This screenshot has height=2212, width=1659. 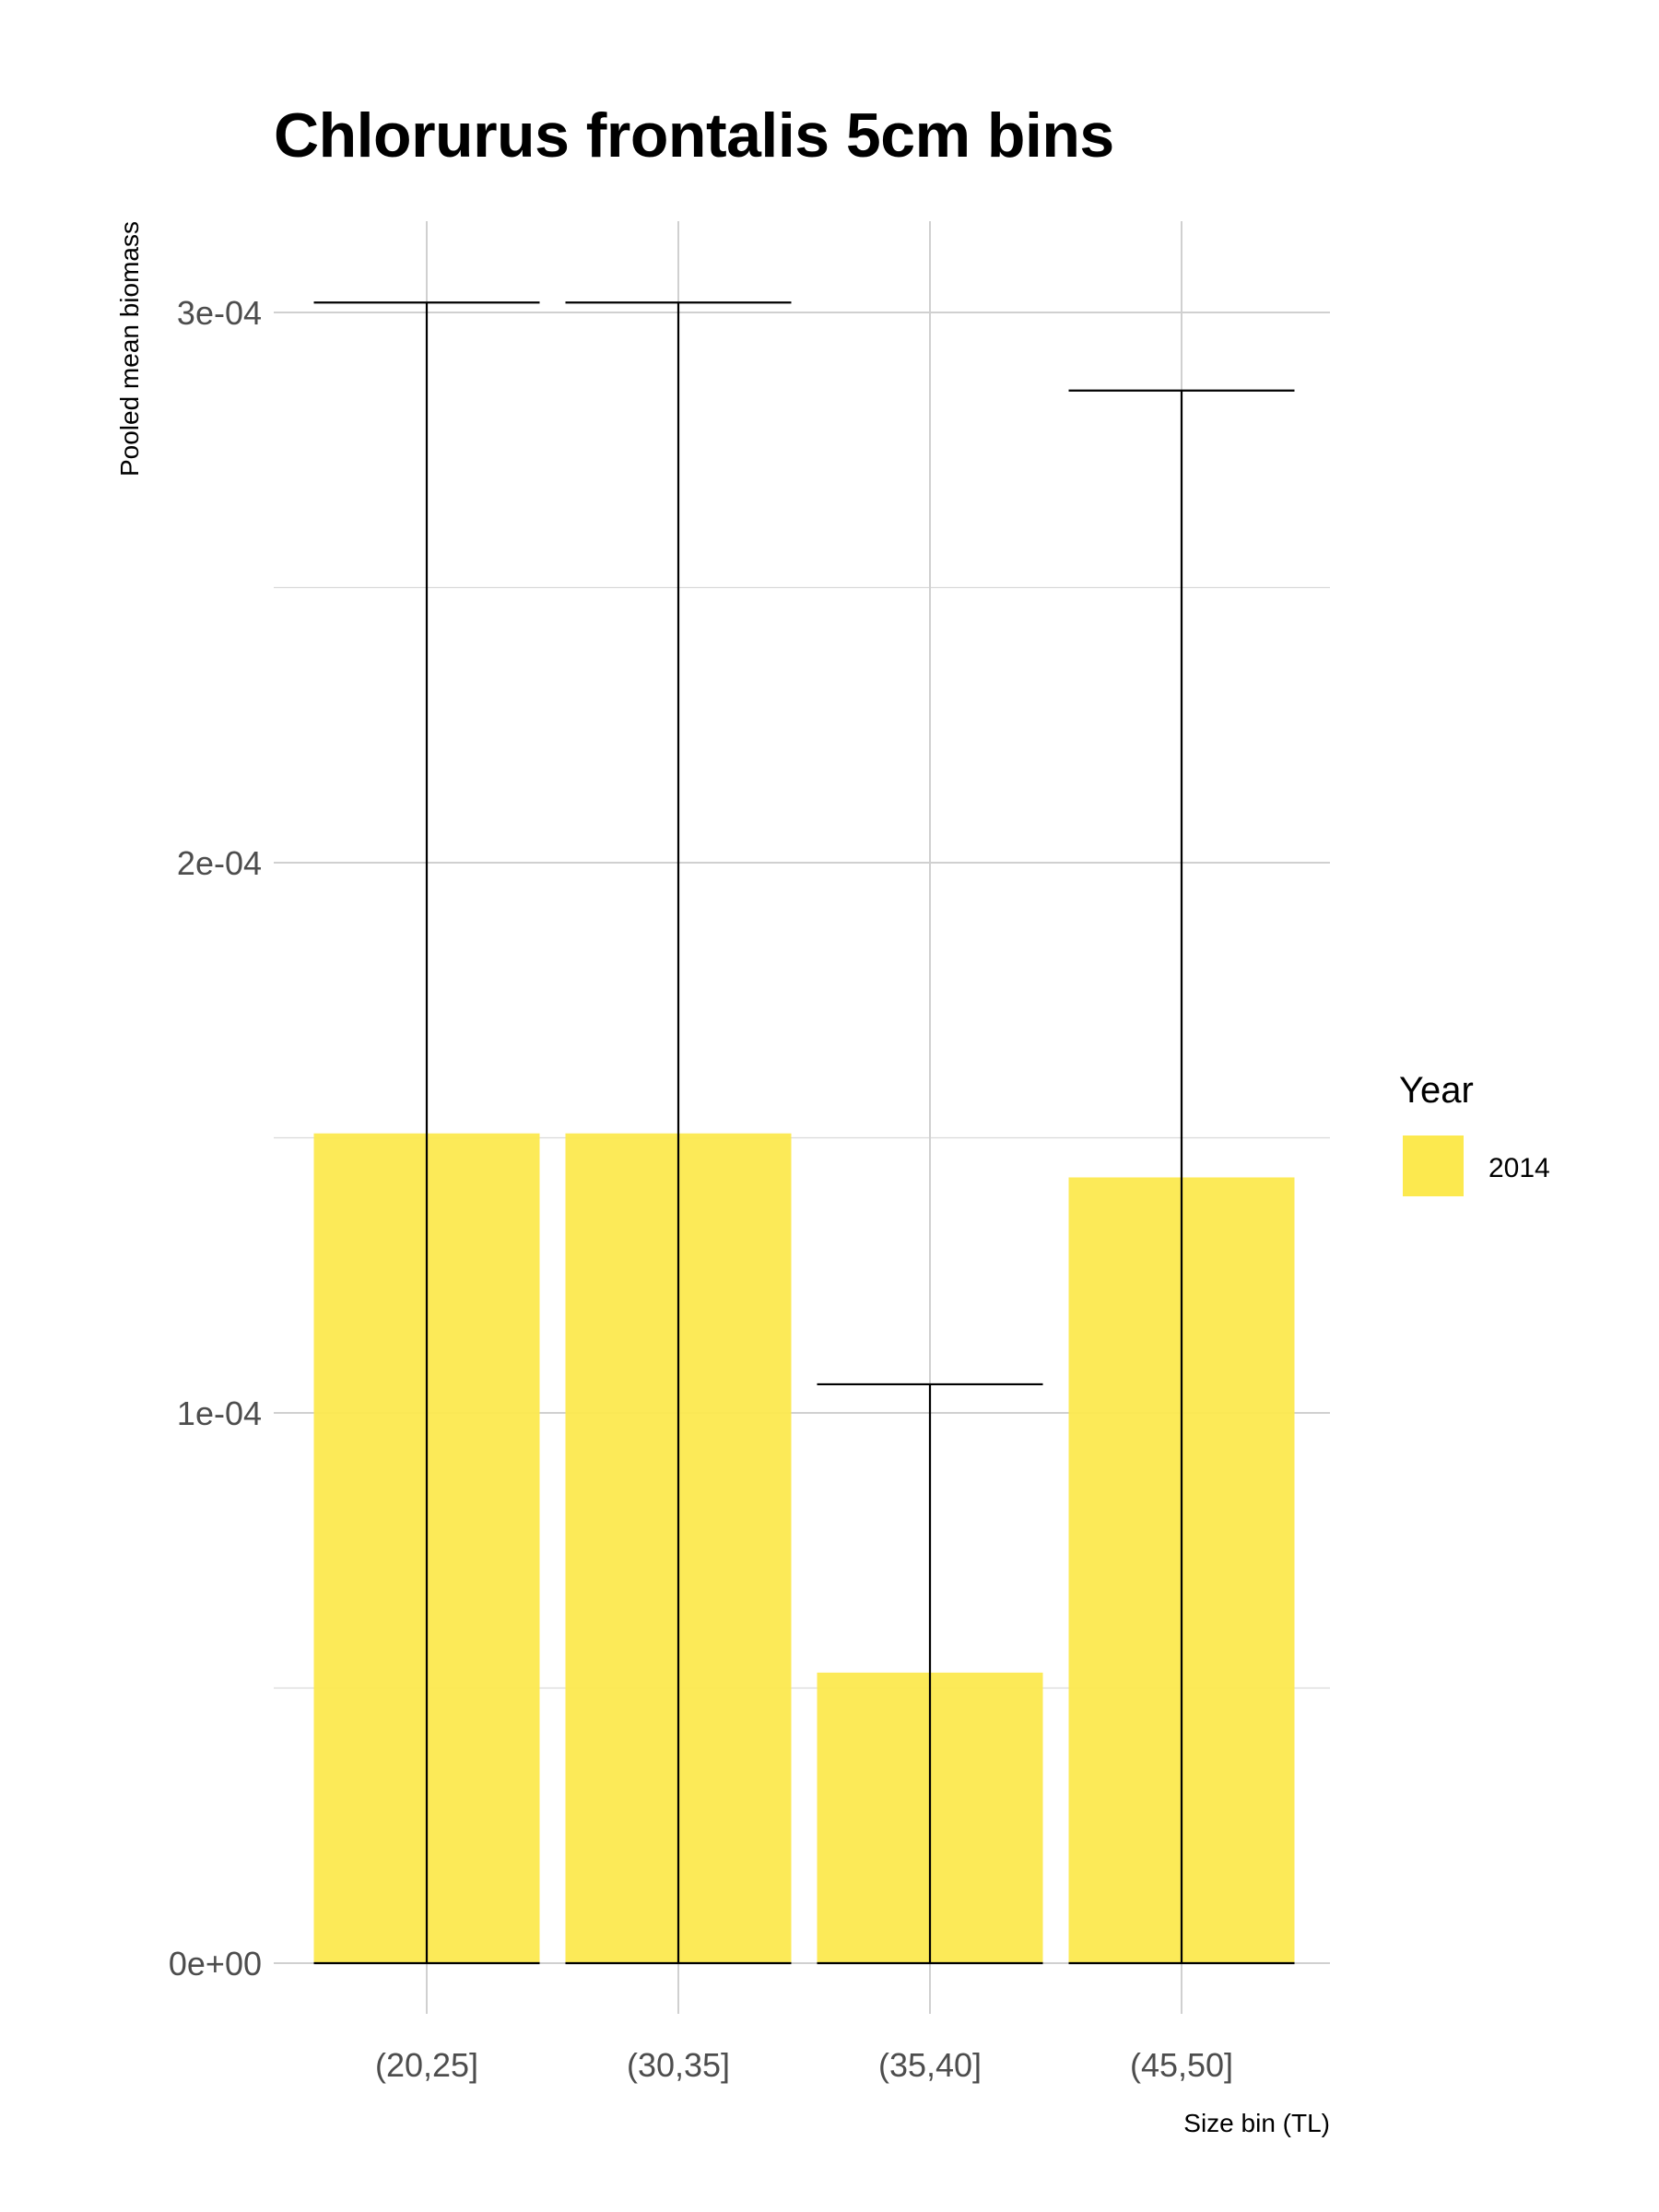 I want to click on y-tick-label: 2e-04, so click(x=219, y=863).